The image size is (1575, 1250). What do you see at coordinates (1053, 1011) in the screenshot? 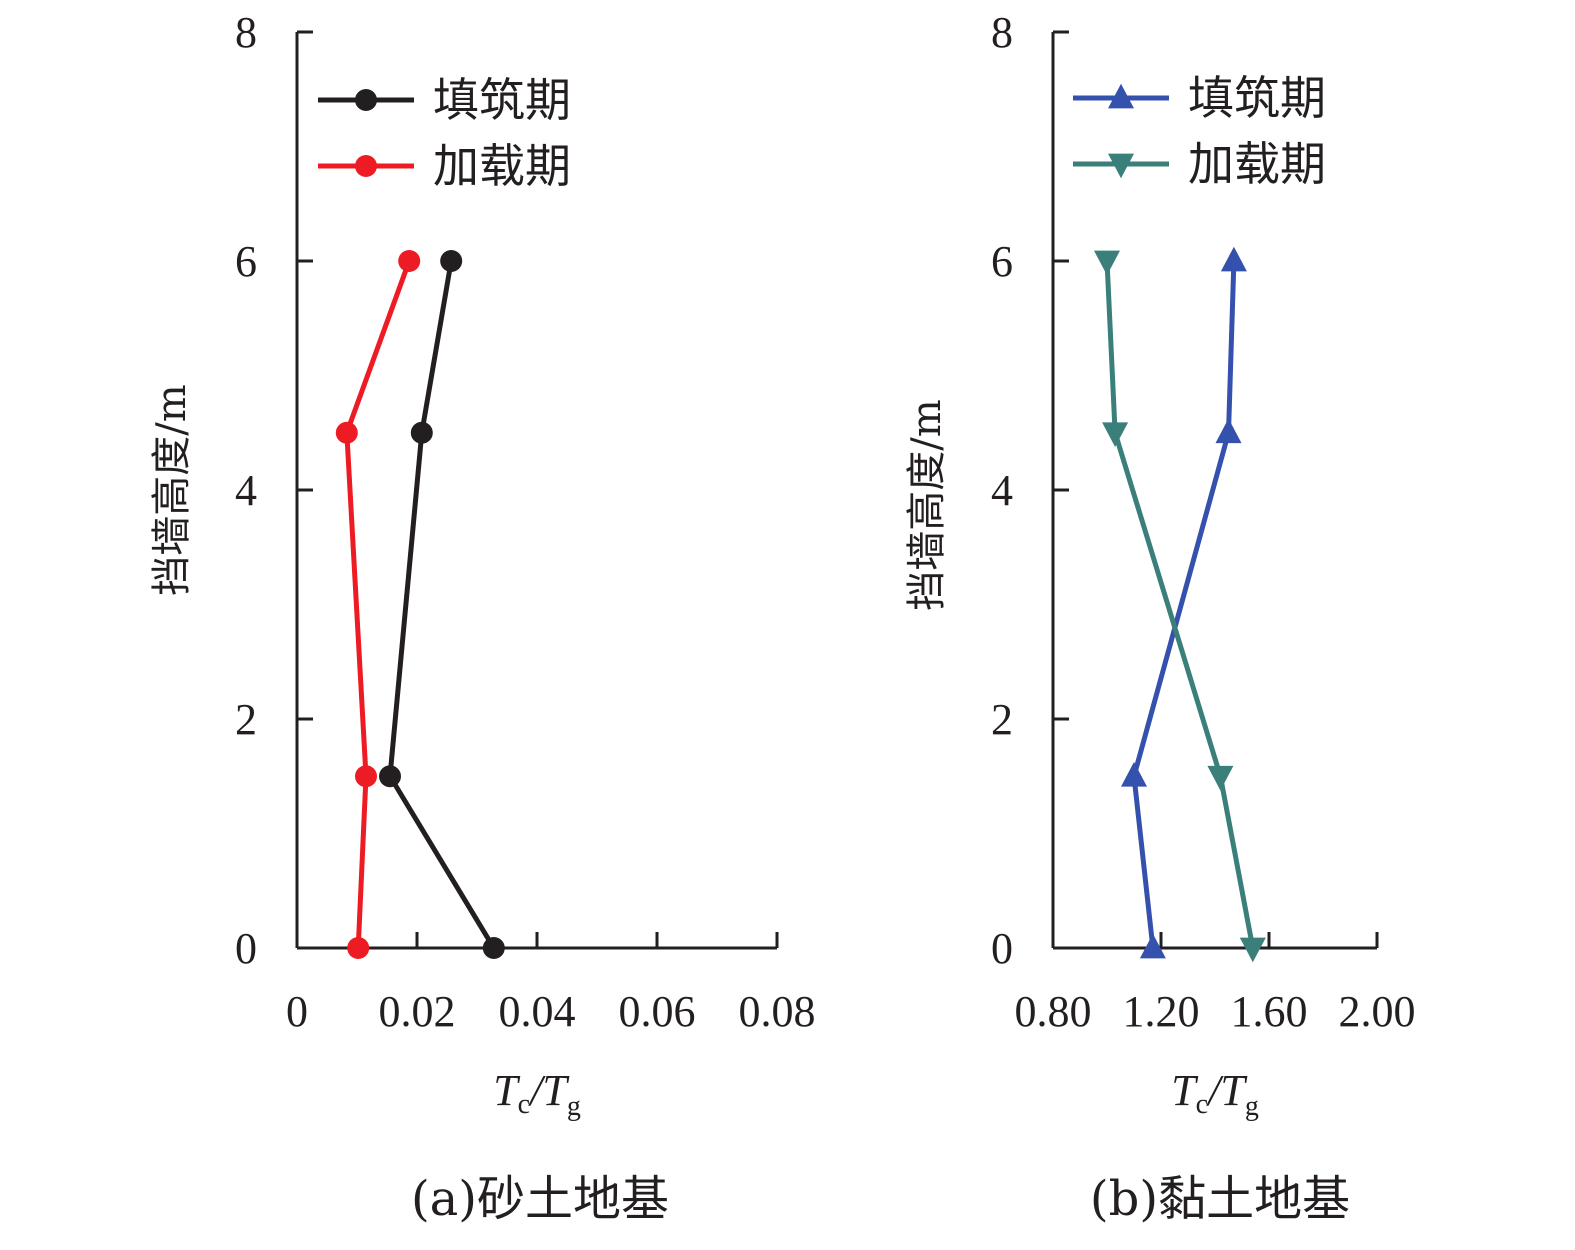
I see `x-tick-label: 0.80` at bounding box center [1053, 1011].